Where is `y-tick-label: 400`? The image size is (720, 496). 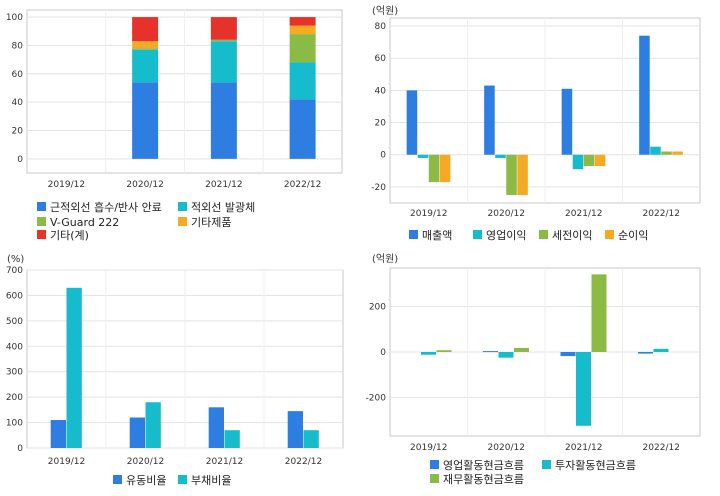 y-tick-label: 400 is located at coordinates (14, 347).